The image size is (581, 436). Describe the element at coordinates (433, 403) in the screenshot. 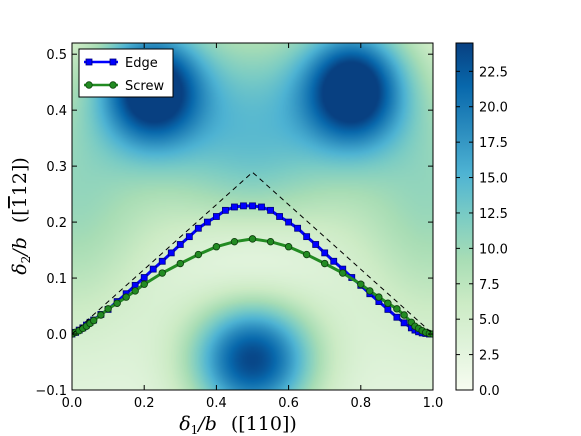

I see `x-tick-label: 1.0` at that location.